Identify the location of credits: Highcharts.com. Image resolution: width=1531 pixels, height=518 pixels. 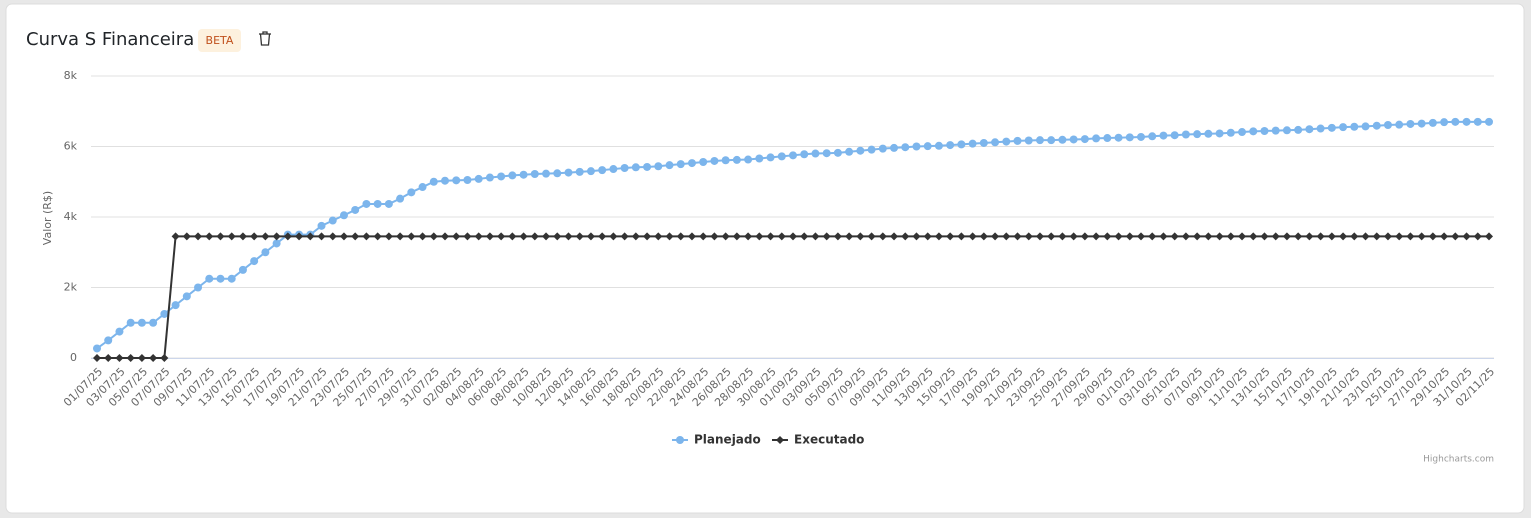
(1458, 460).